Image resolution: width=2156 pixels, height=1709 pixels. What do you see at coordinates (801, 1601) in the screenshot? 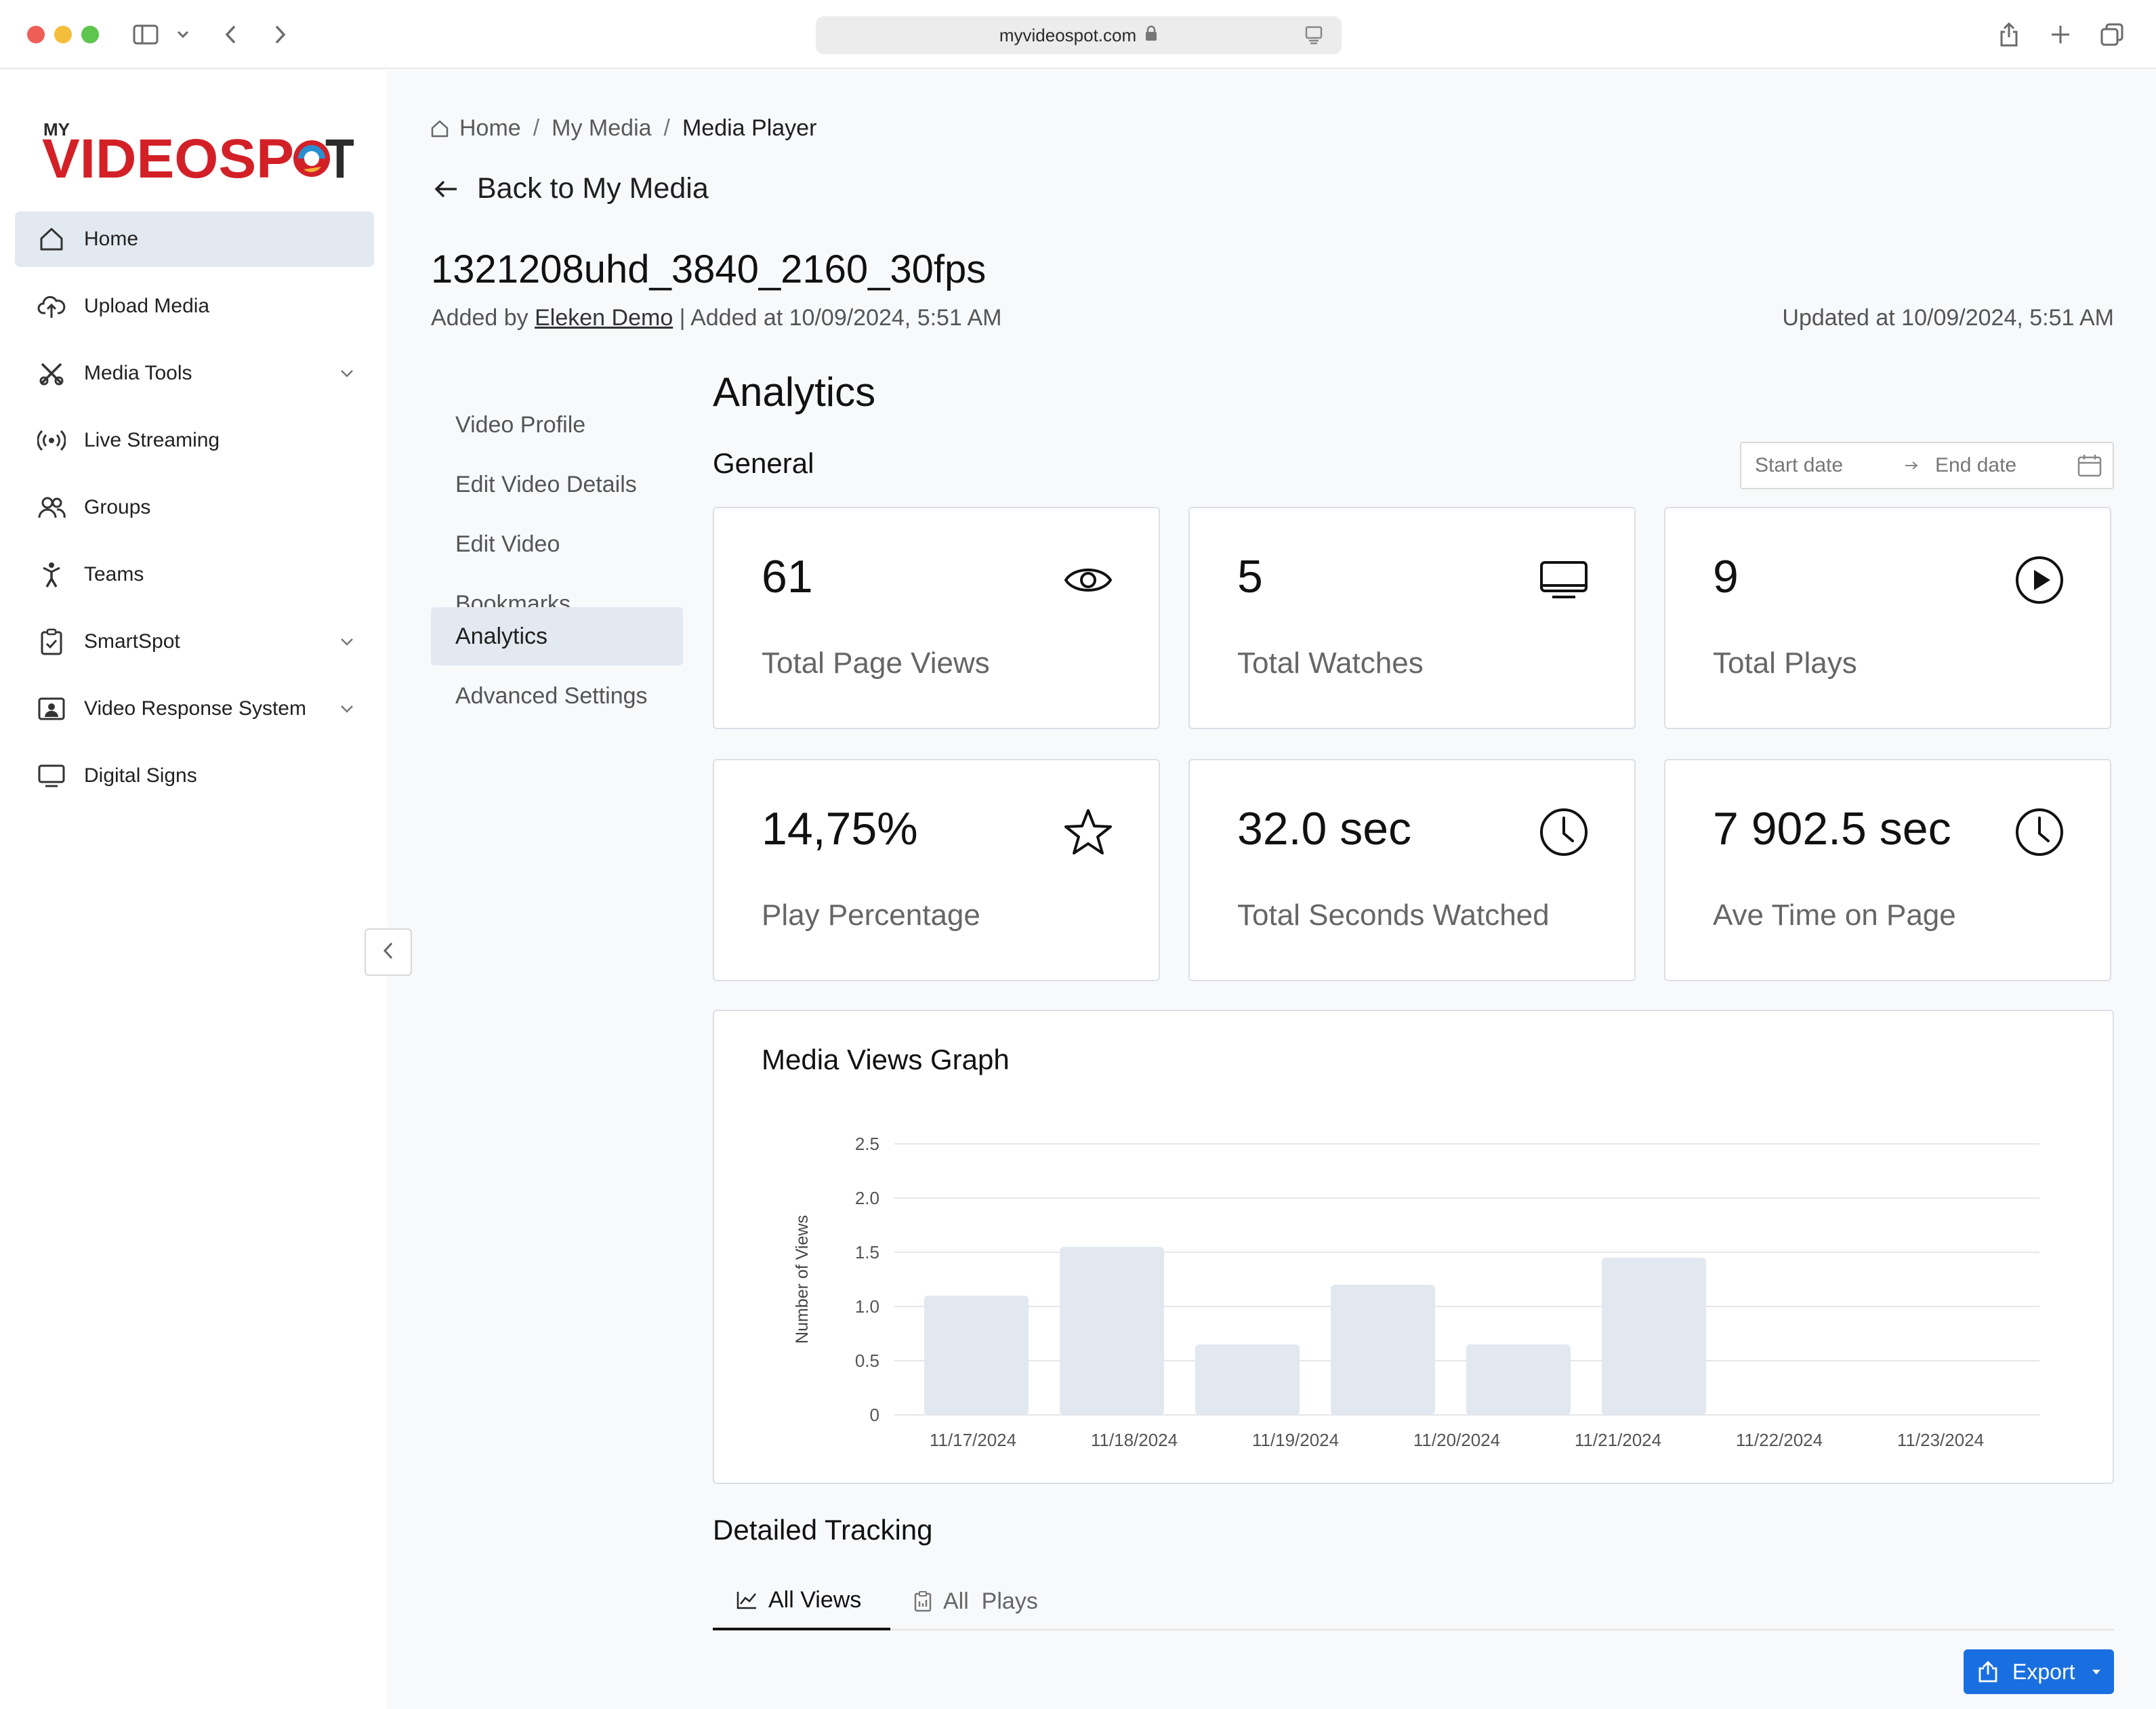
I see `tab-all-views: All Views` at bounding box center [801, 1601].